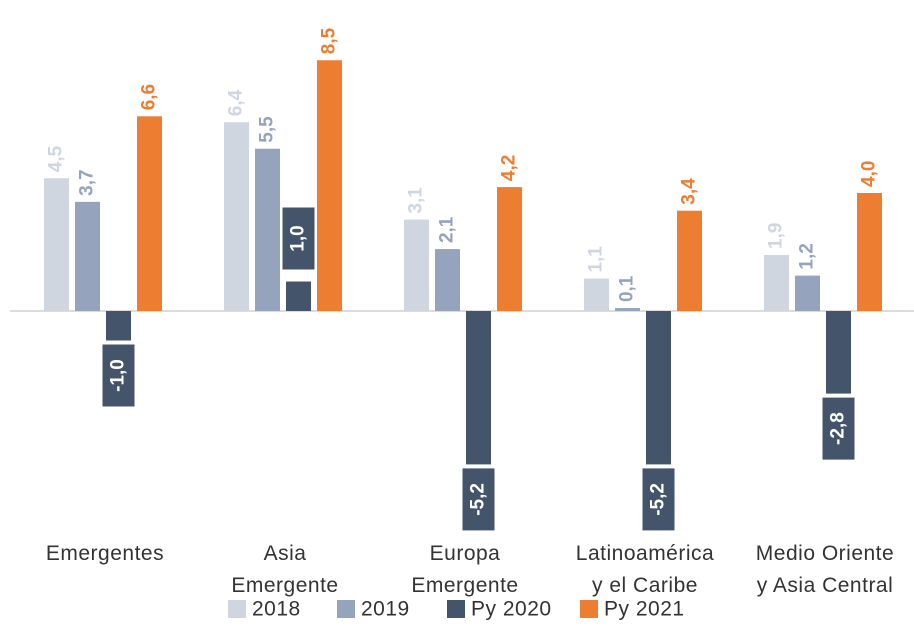 The height and width of the screenshot is (627, 914). What do you see at coordinates (465, 569) in the screenshot?
I see `x-tick-label: Europa Emergente` at bounding box center [465, 569].